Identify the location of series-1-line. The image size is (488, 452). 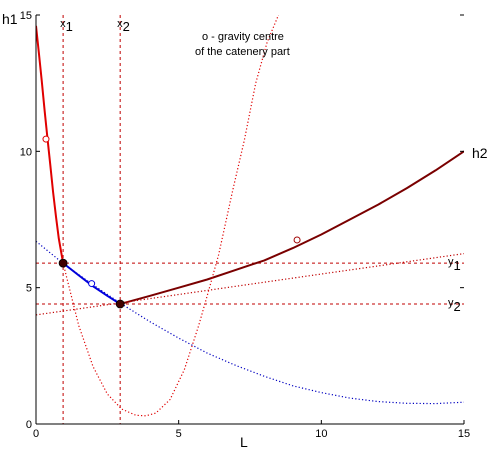
(50, 144).